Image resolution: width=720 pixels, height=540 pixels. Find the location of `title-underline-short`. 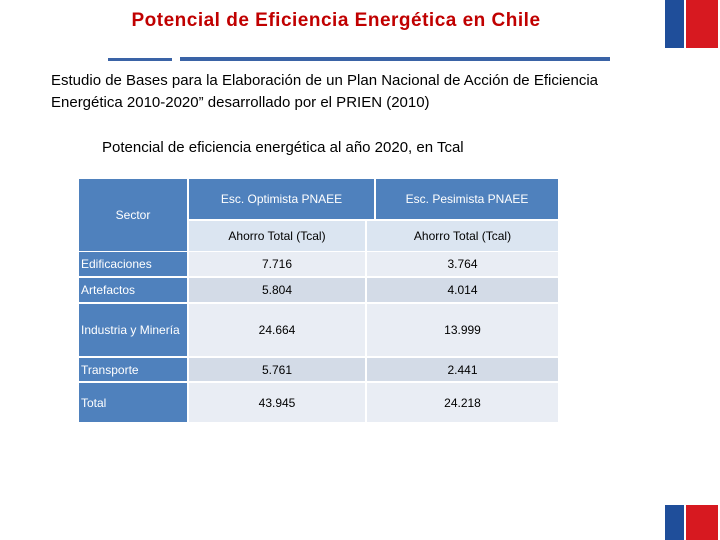

title-underline-short is located at coordinates (140, 59).